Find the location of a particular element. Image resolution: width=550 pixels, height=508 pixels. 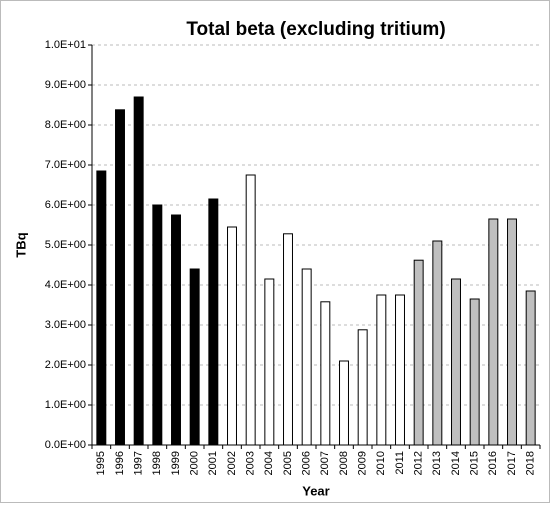

x-tick-label: 2007 is located at coordinates (325, 463).